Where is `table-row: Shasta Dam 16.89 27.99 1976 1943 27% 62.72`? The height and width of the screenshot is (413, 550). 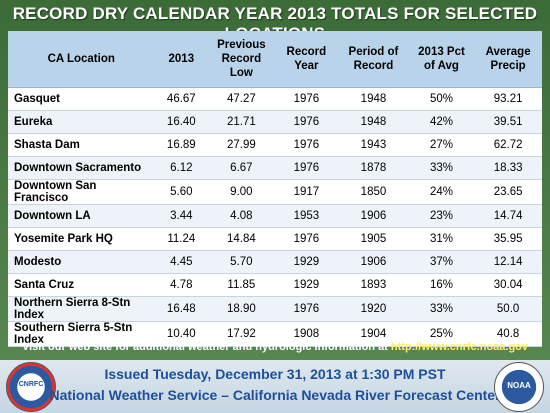
table-row: Shasta Dam 16.89 27.99 1976 1943 27% 62.72 is located at coordinates (275, 145).